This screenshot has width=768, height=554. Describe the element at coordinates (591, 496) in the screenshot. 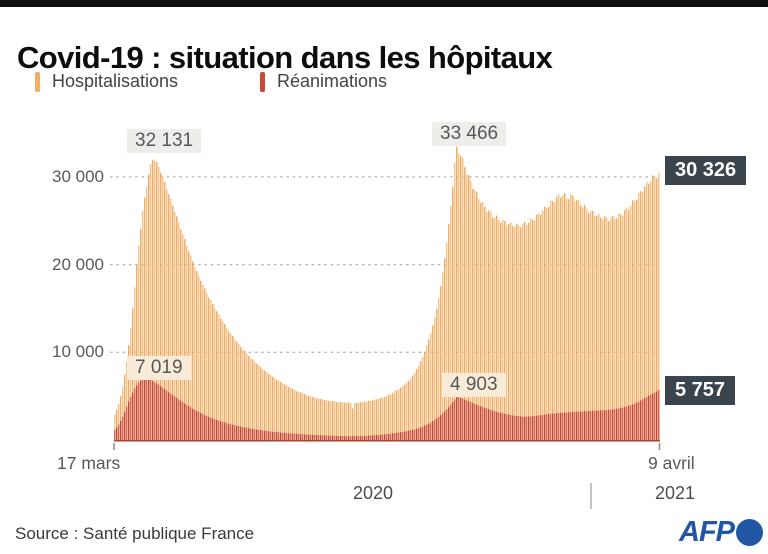

I see `year-divider` at that location.